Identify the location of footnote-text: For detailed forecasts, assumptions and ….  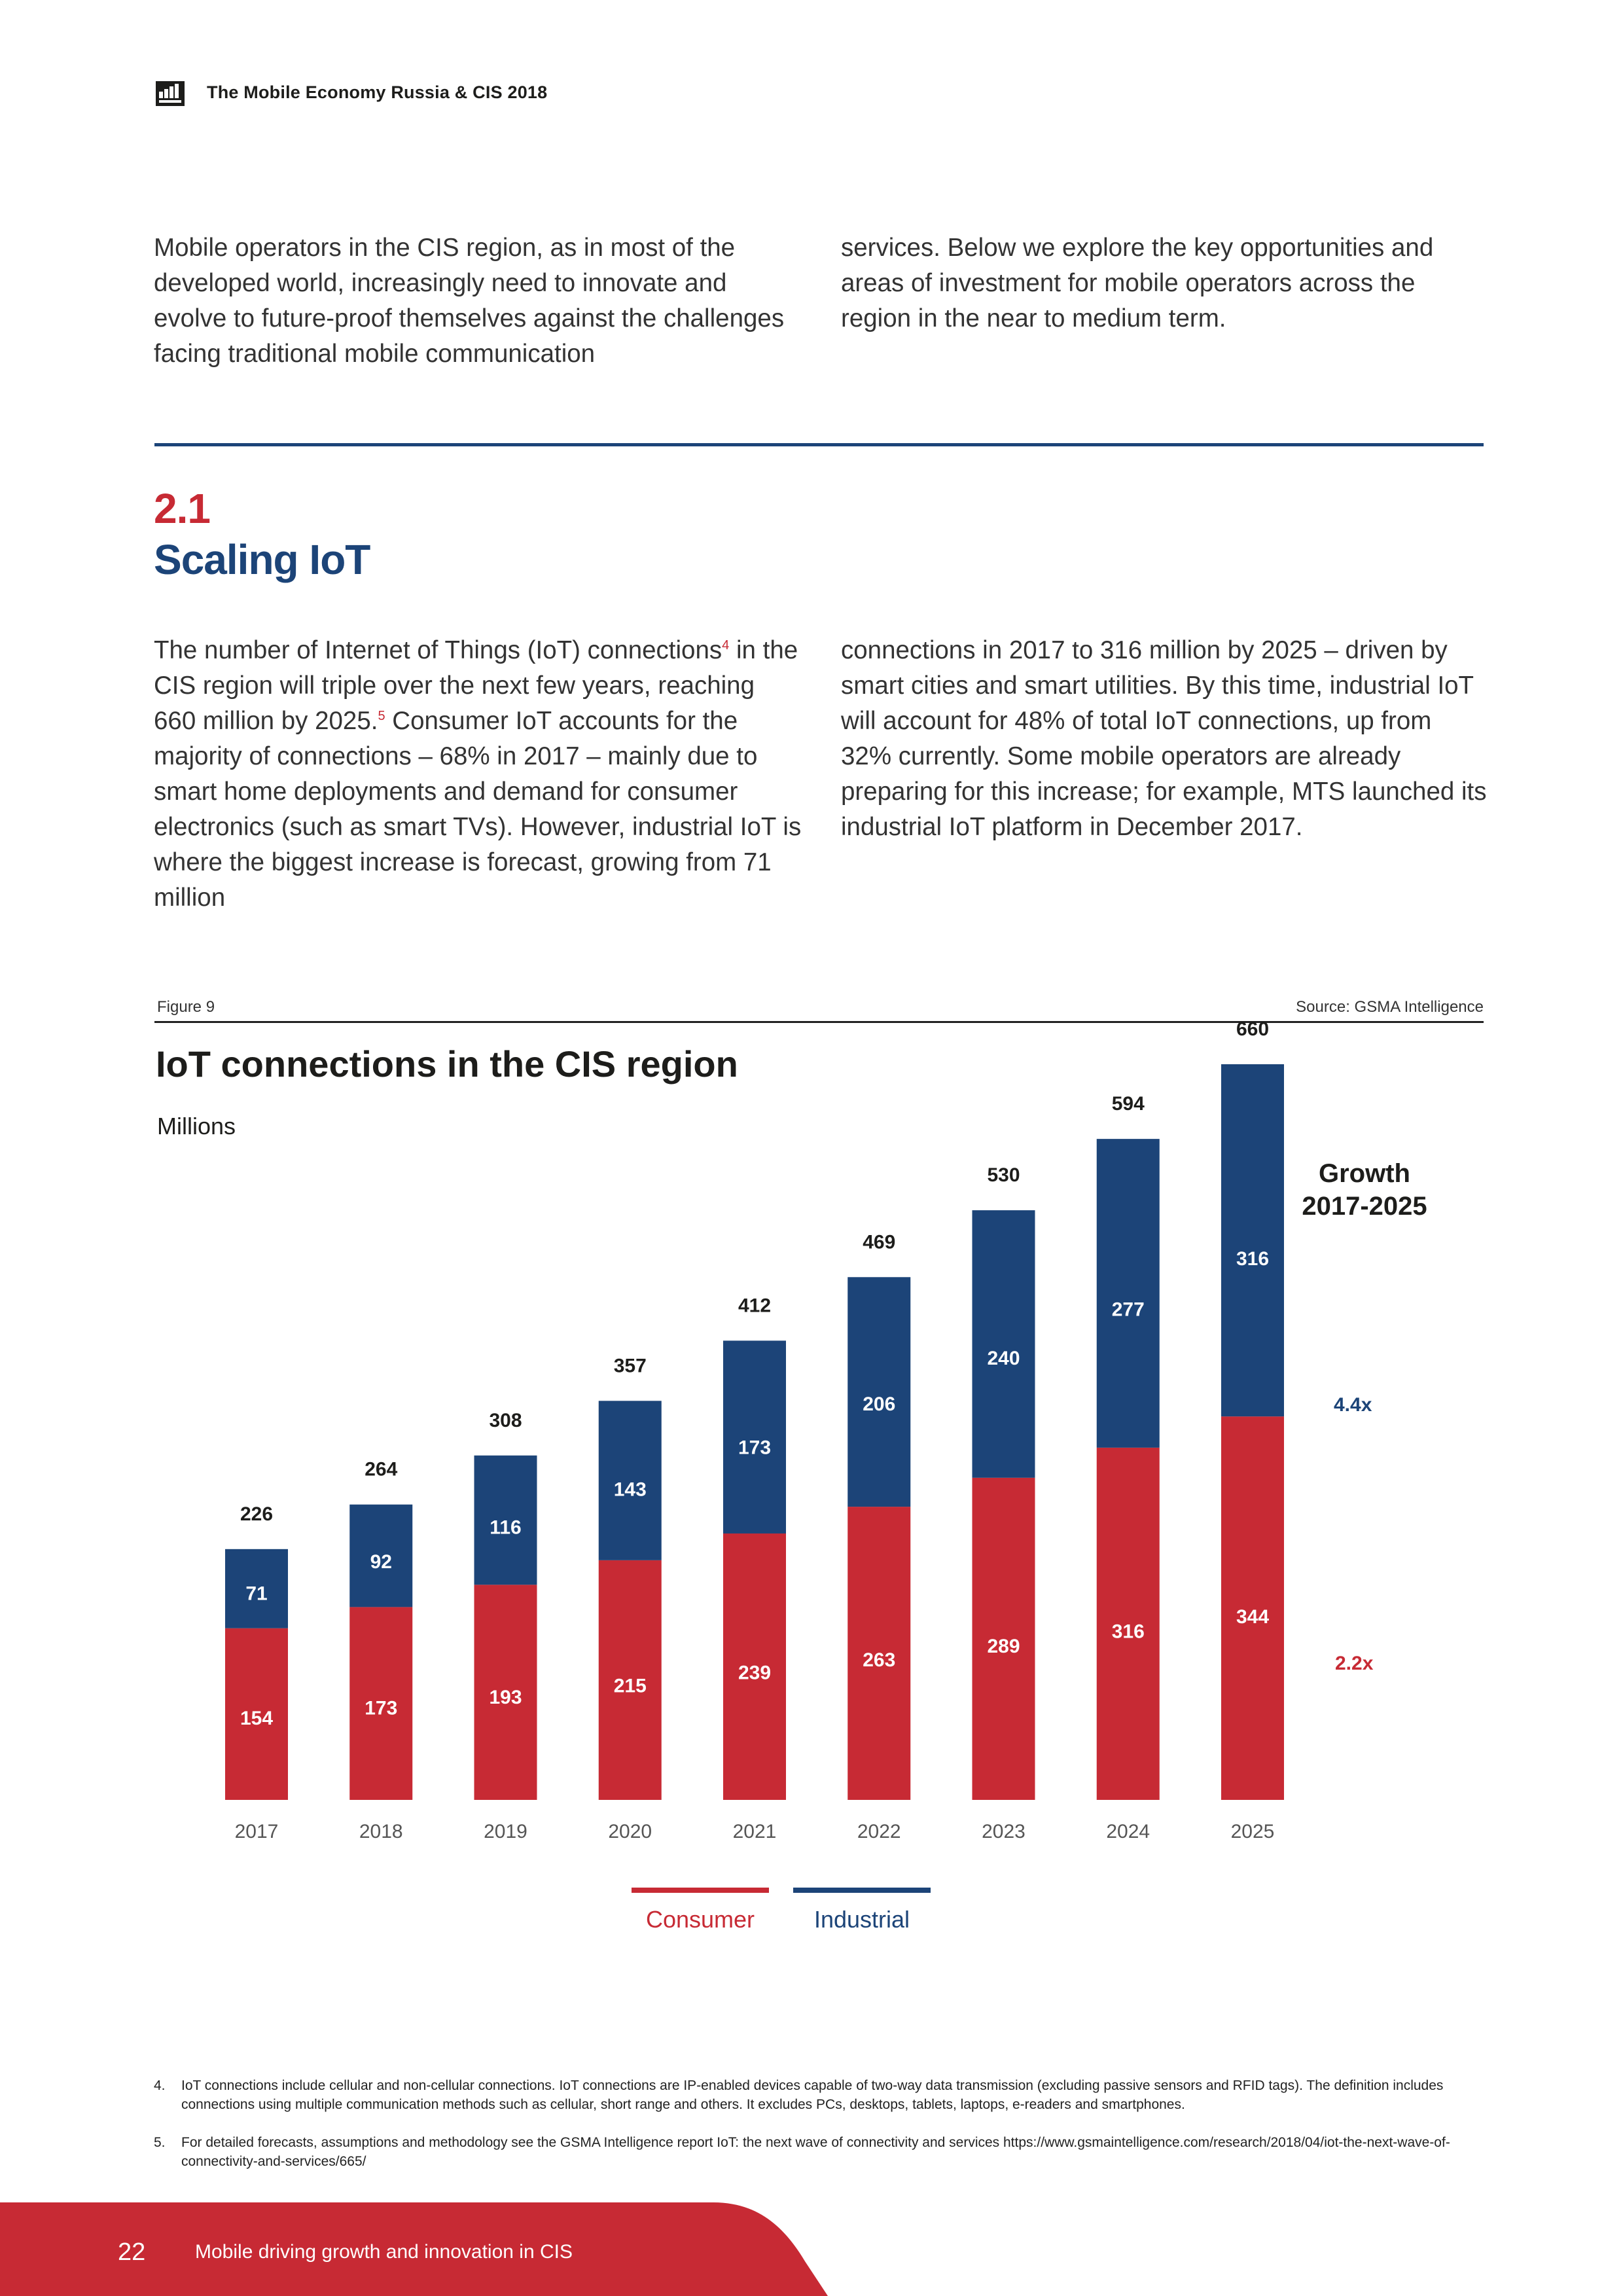
(815, 2152).